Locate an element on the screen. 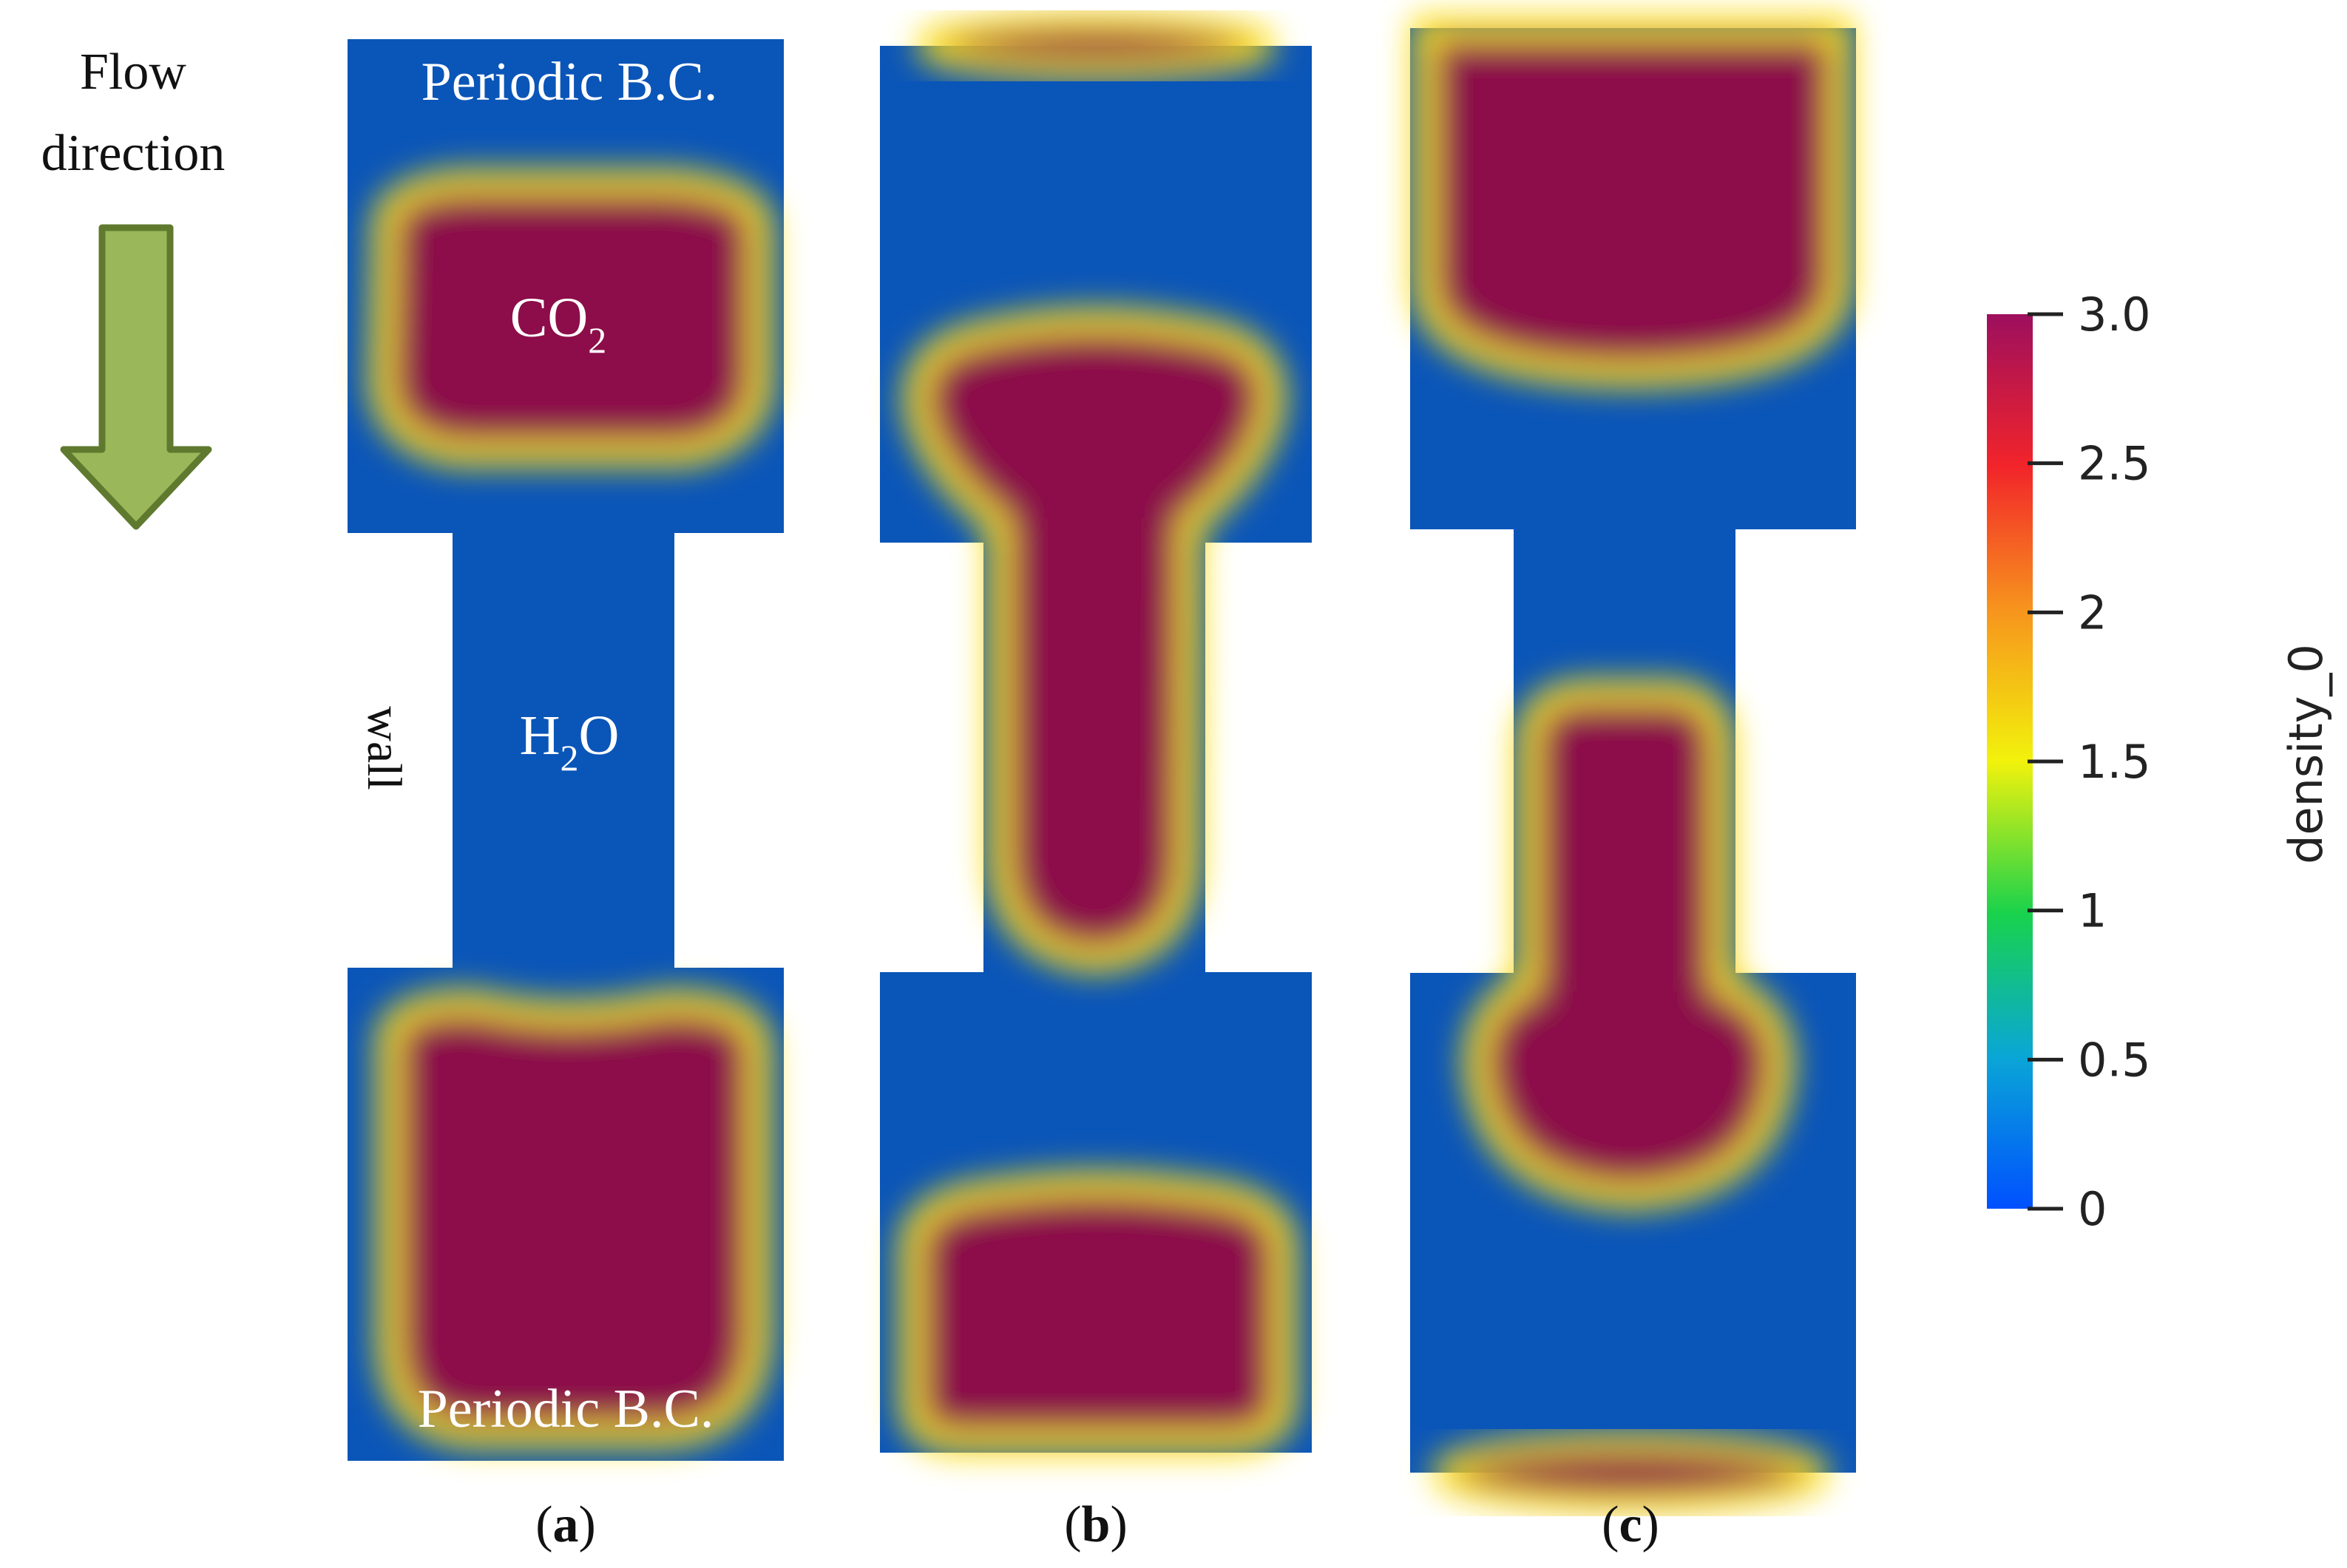 The width and height of the screenshot is (2347, 1568). flow-label-line2: direction is located at coordinates (133, 153).